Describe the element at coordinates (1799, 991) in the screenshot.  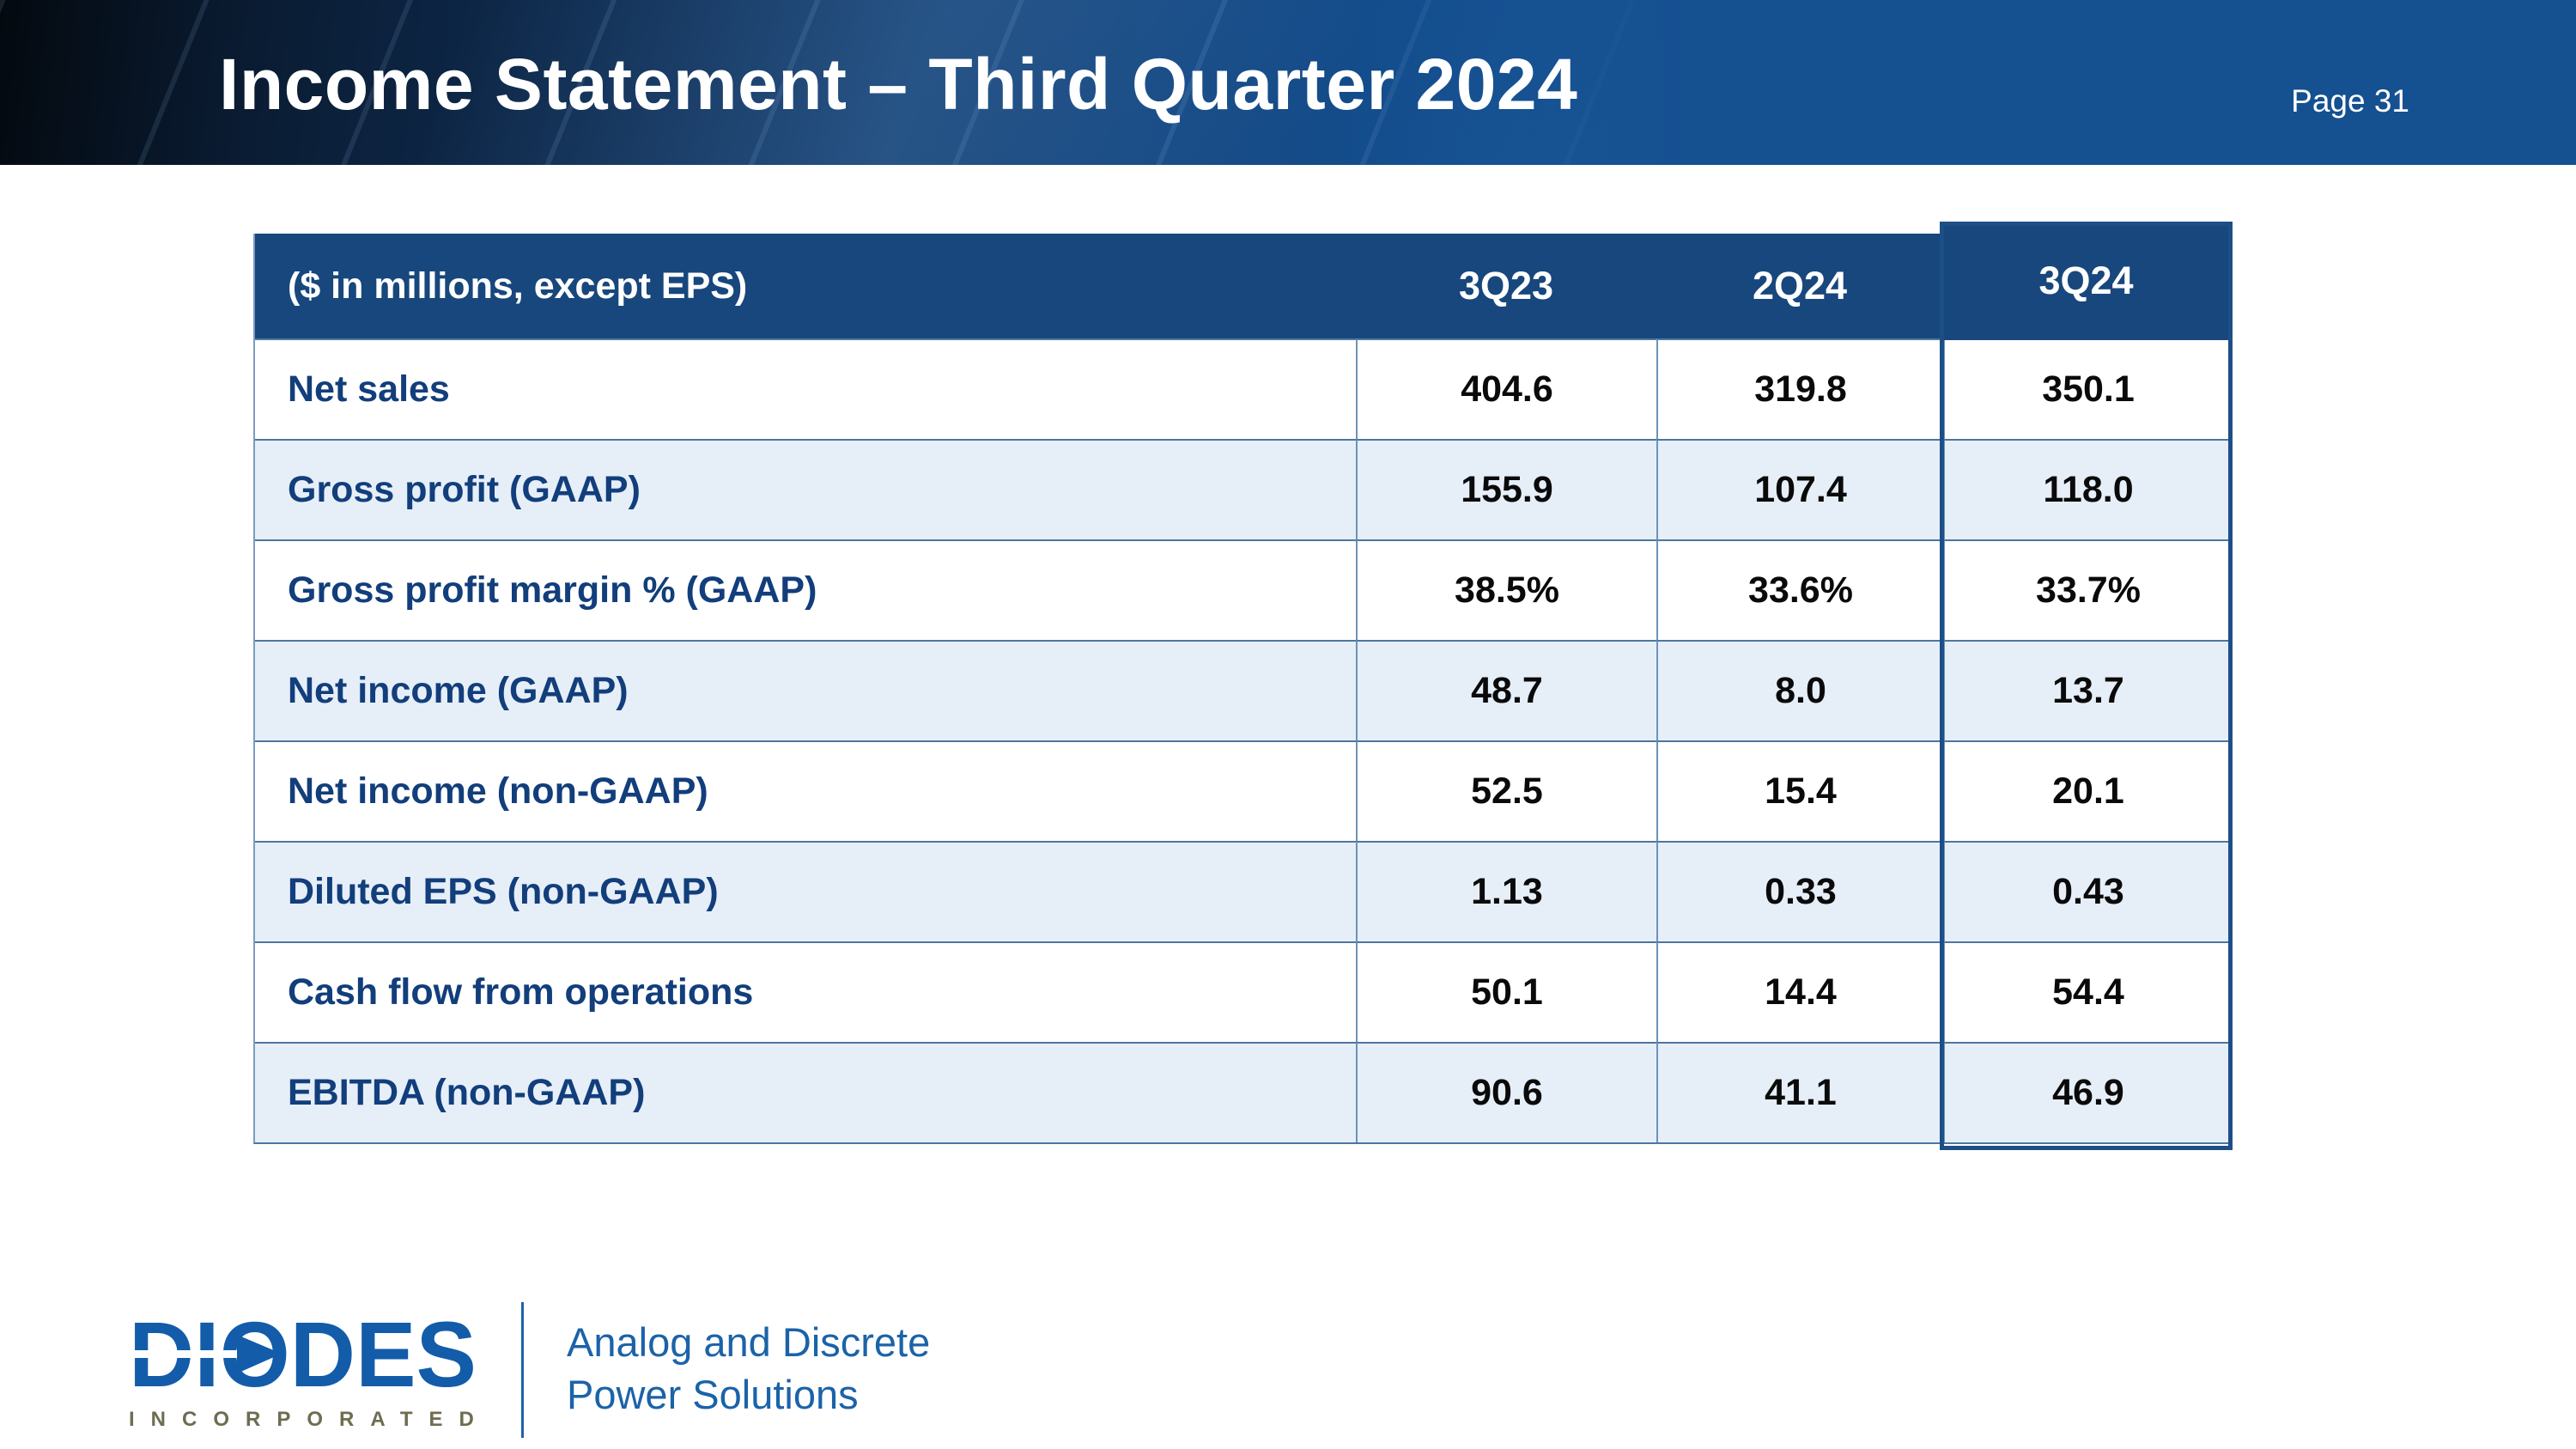
I see `cell-value: 14.4` at that location.